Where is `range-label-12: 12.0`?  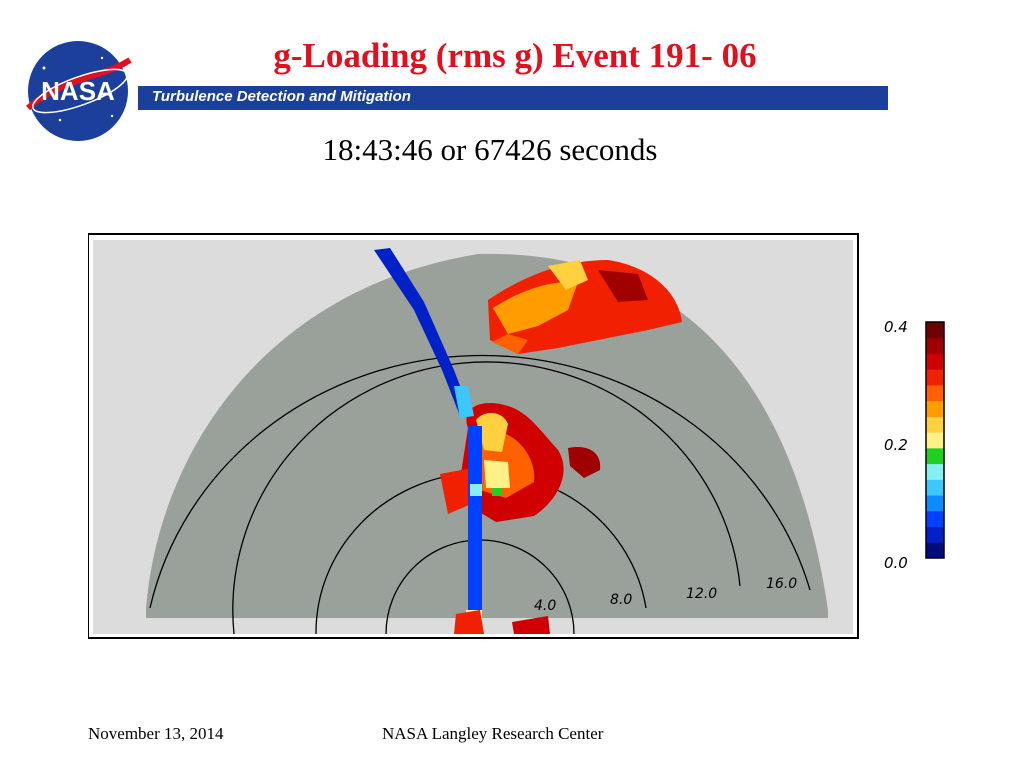 range-label-12: 12.0 is located at coordinates (701, 594).